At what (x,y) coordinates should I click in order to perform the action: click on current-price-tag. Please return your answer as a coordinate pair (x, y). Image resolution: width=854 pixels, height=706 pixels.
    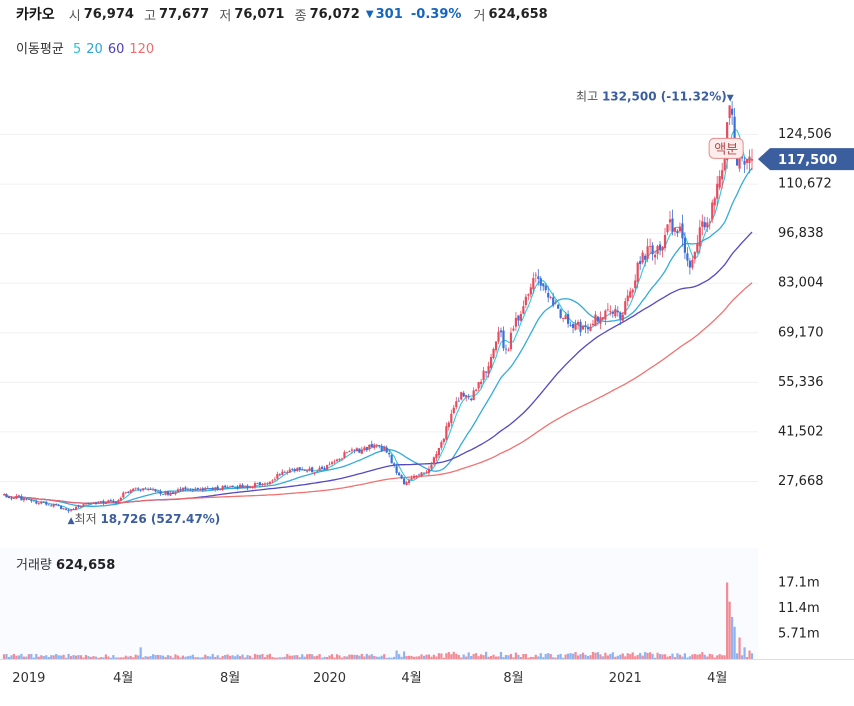
    Looking at the image, I should click on (806, 159).